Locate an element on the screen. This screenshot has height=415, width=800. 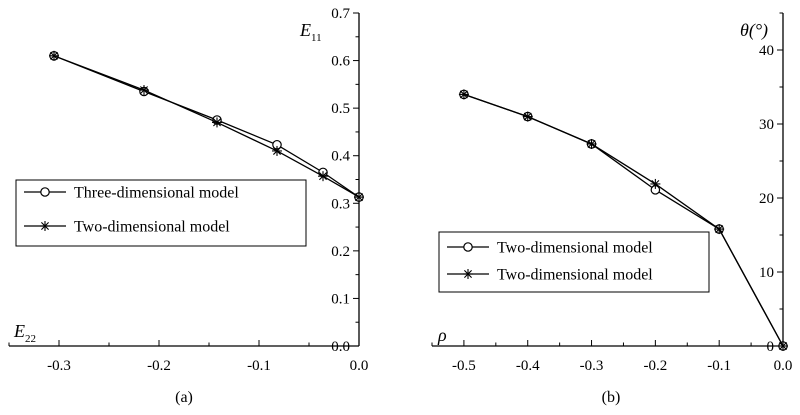
panel-b-label: (b) is located at coordinates (611, 397).